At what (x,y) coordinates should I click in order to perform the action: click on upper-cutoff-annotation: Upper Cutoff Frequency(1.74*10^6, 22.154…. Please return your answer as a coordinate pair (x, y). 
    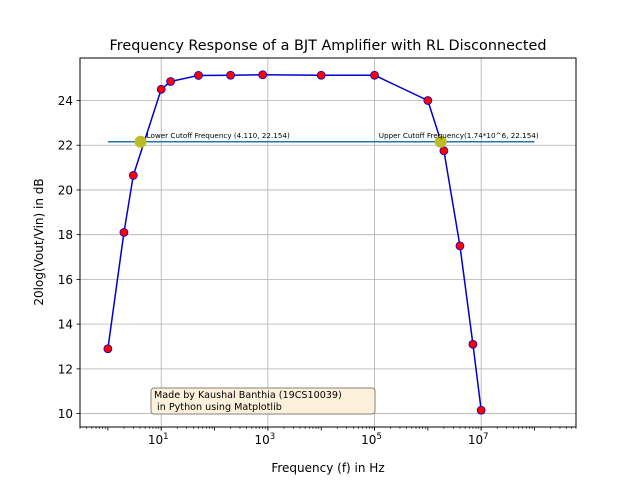
    Looking at the image, I should click on (459, 135).